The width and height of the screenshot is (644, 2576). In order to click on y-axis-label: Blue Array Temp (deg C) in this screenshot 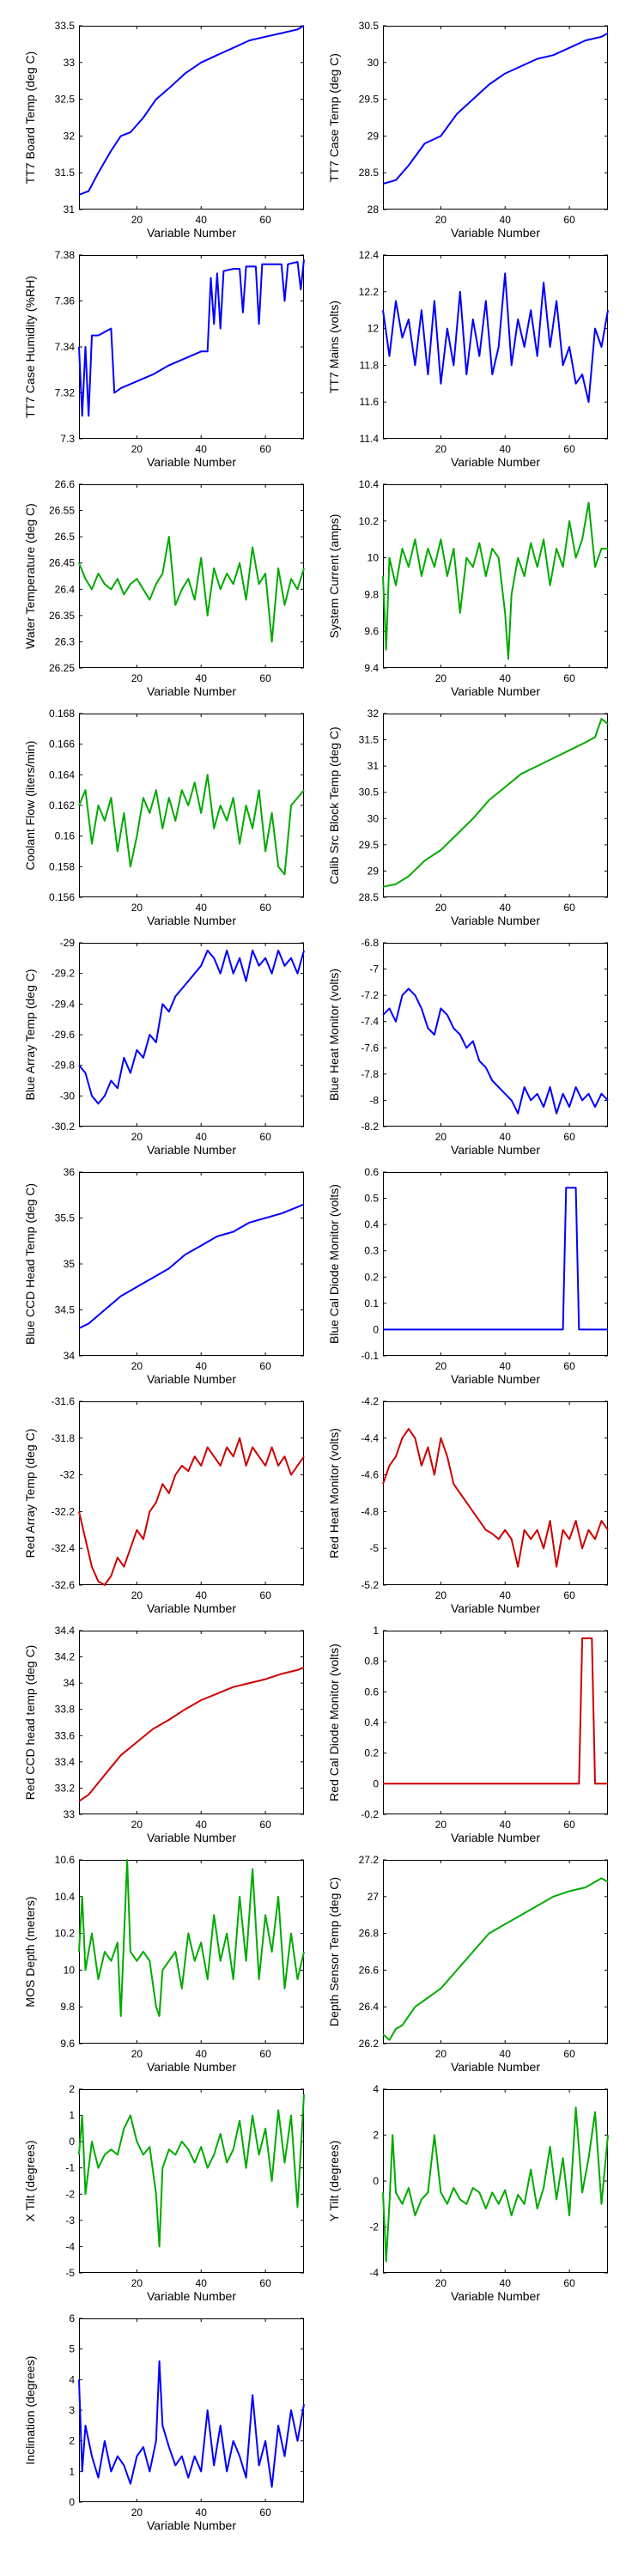, I will do `click(30, 1034)`.